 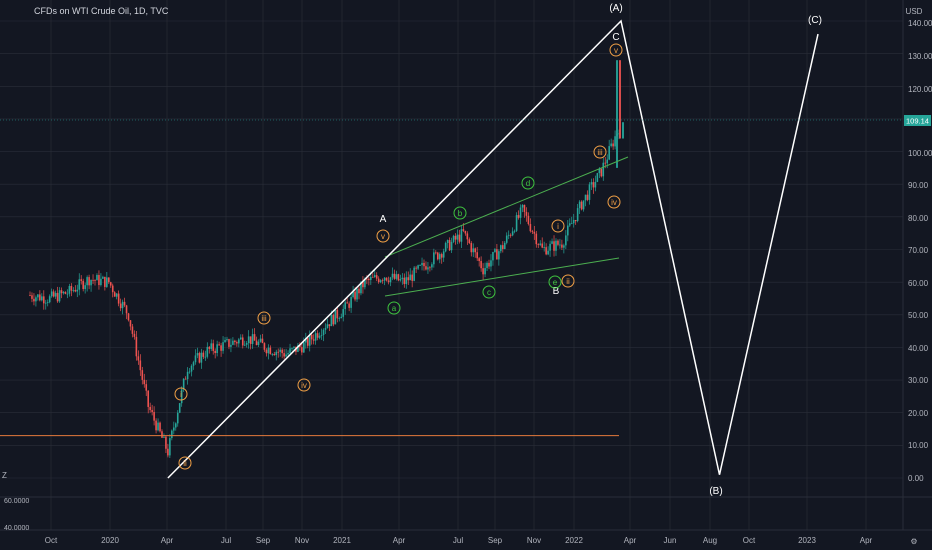 I want to click on wave-label-A: A, so click(x=383, y=219).